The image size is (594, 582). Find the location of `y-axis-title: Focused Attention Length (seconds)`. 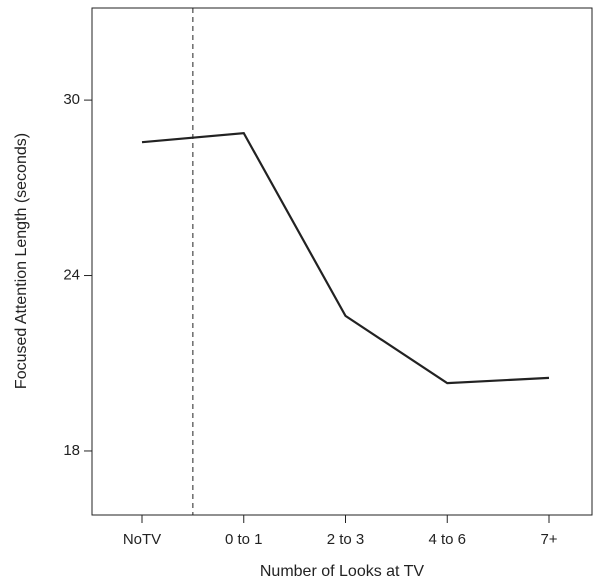

y-axis-title: Focused Attention Length (seconds) is located at coordinates (21, 261).